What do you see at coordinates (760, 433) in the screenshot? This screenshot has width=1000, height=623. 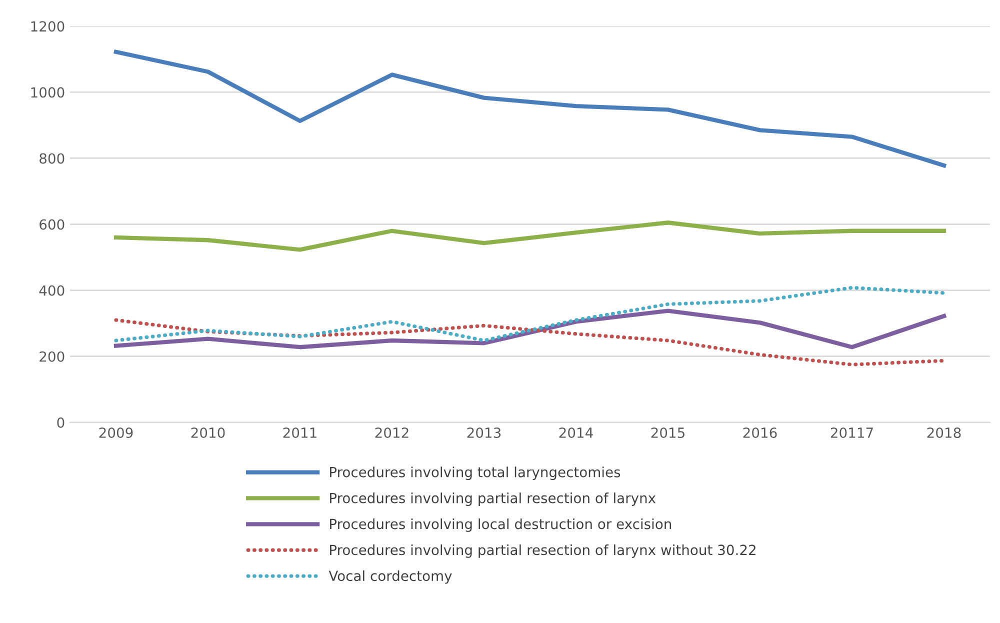 I see `x-tick-label: 2016` at bounding box center [760, 433].